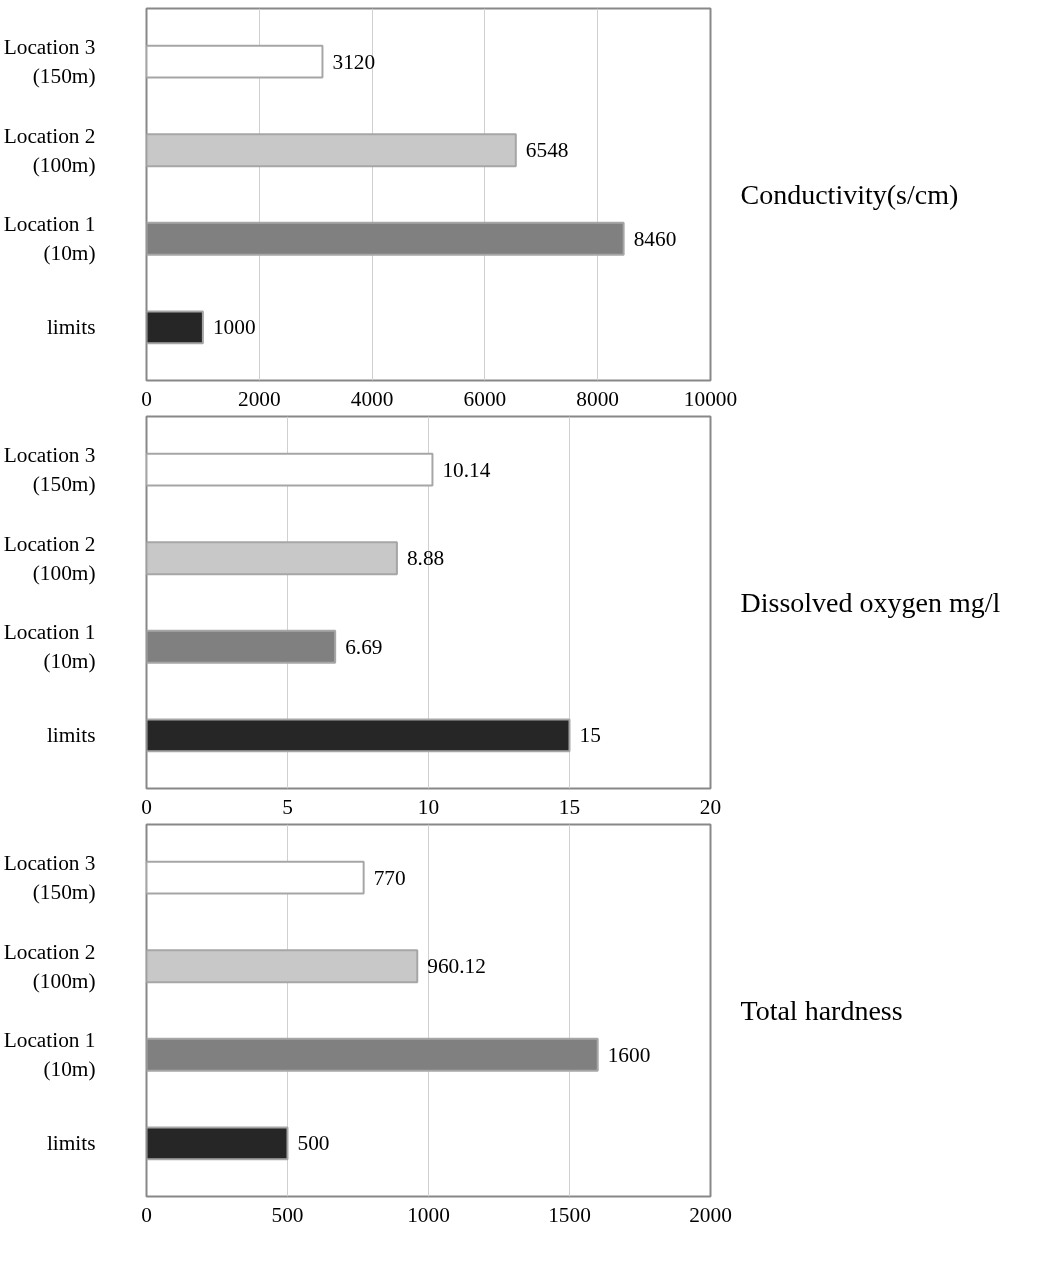 This screenshot has width=1041, height=1265. What do you see at coordinates (598, 398) in the screenshot?
I see `x-tick-label: 8000` at bounding box center [598, 398].